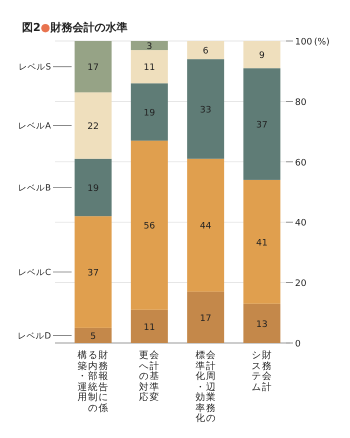  I want to click on category-label: 会計基準変更への対応, so click(149, 376).